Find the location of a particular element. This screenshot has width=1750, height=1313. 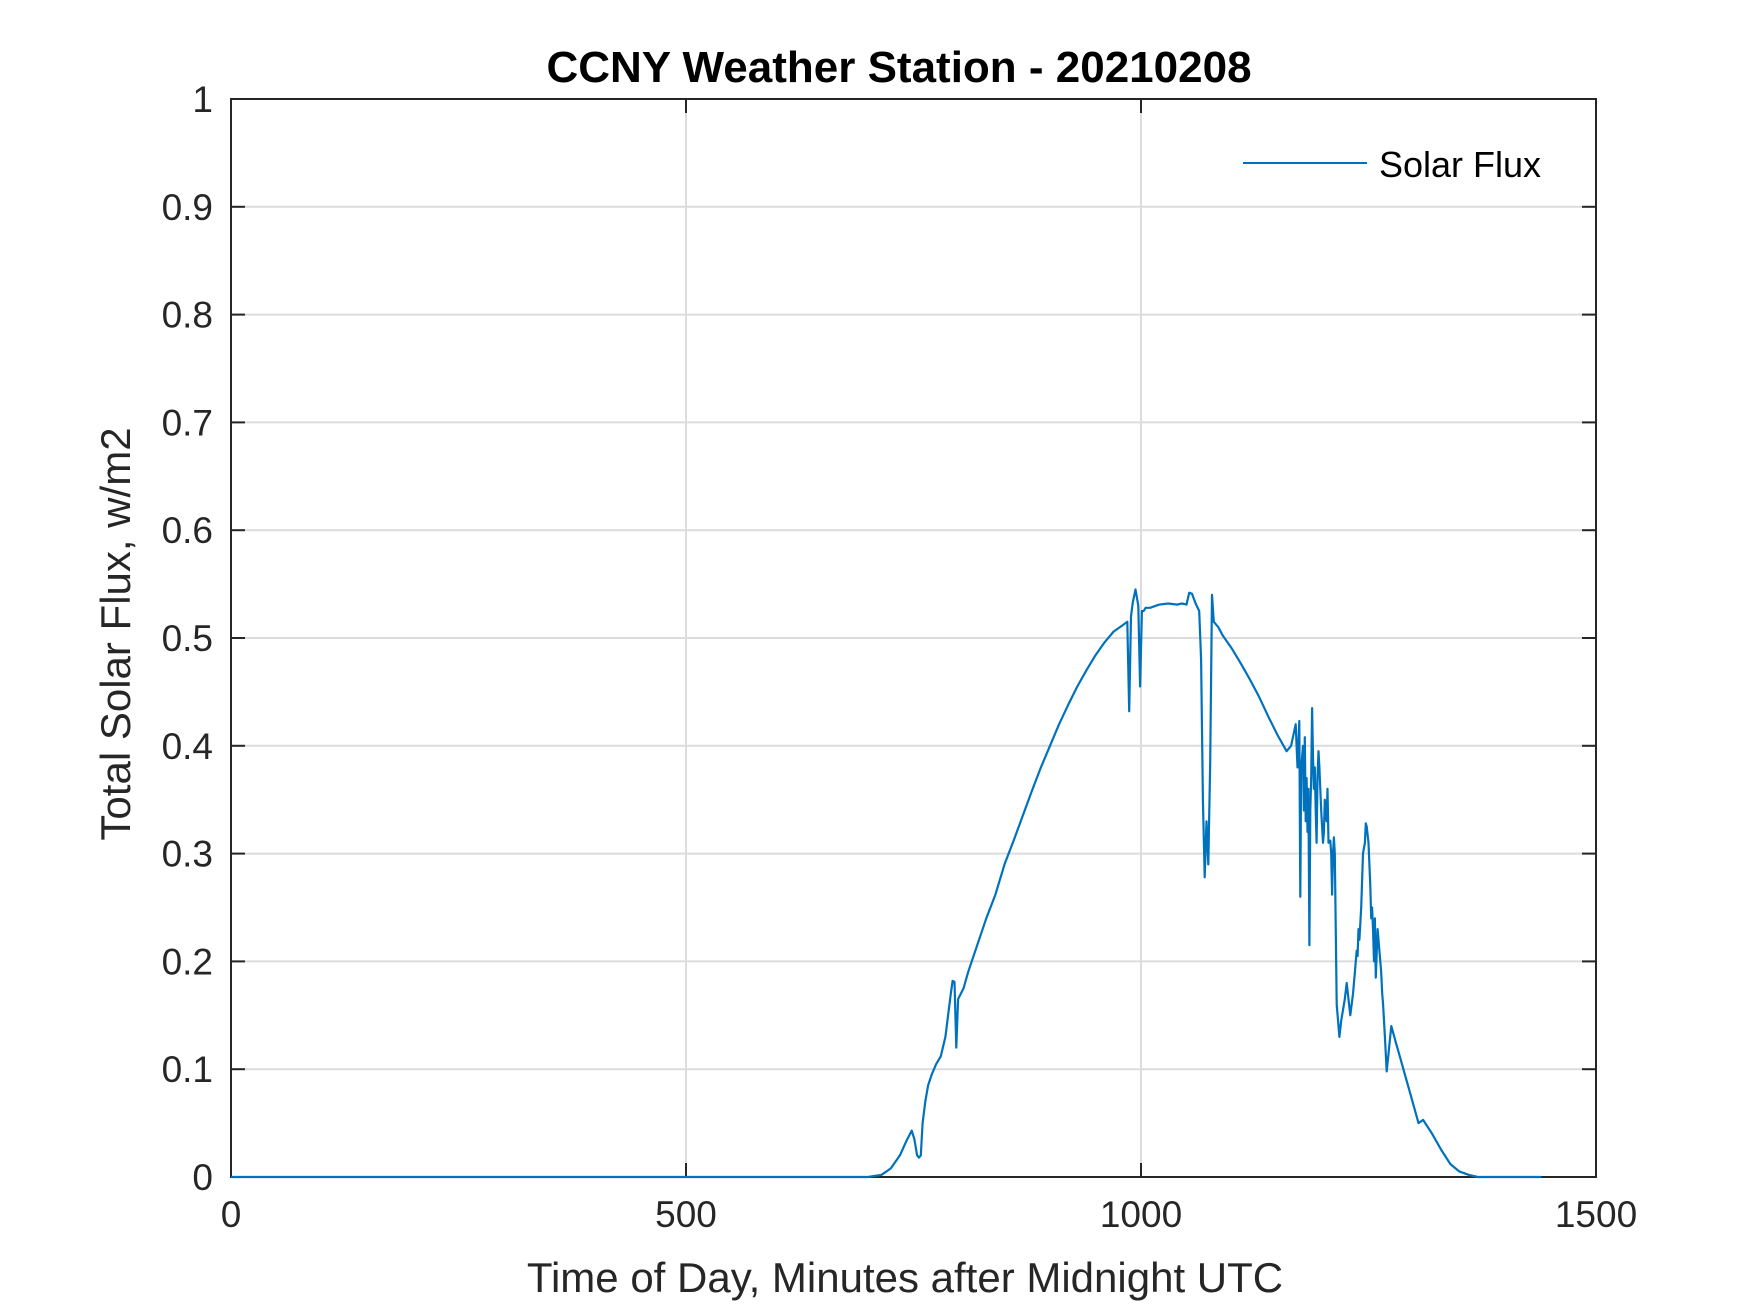

y-tick-label: 0.5 is located at coordinates (187, 638).